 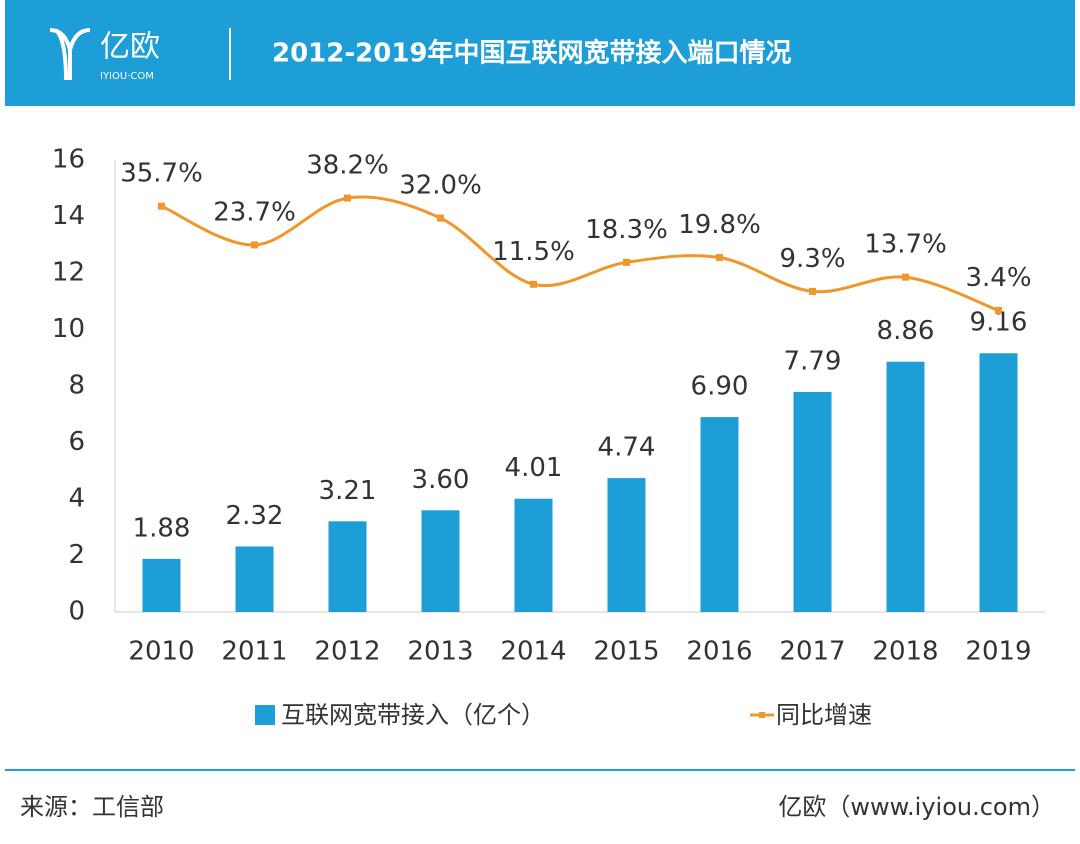 What do you see at coordinates (916, 807) in the screenshot?
I see `credit: 亿欧（www.iyiou.com）` at bounding box center [916, 807].